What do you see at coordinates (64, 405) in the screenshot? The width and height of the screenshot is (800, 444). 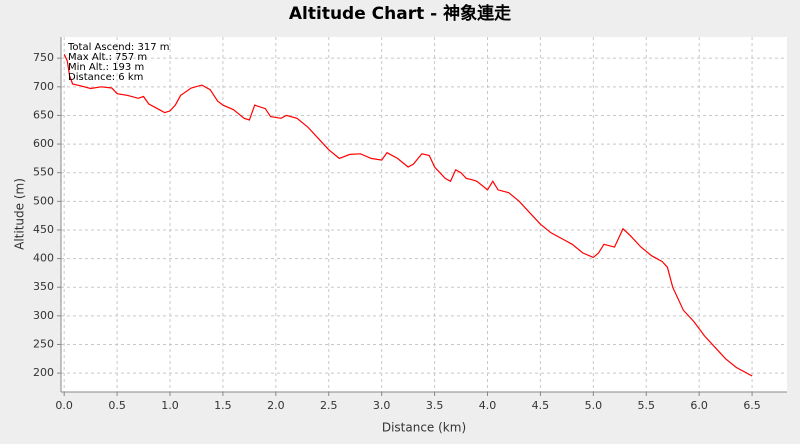 I see `x-tick-label: 0.0` at bounding box center [64, 405].